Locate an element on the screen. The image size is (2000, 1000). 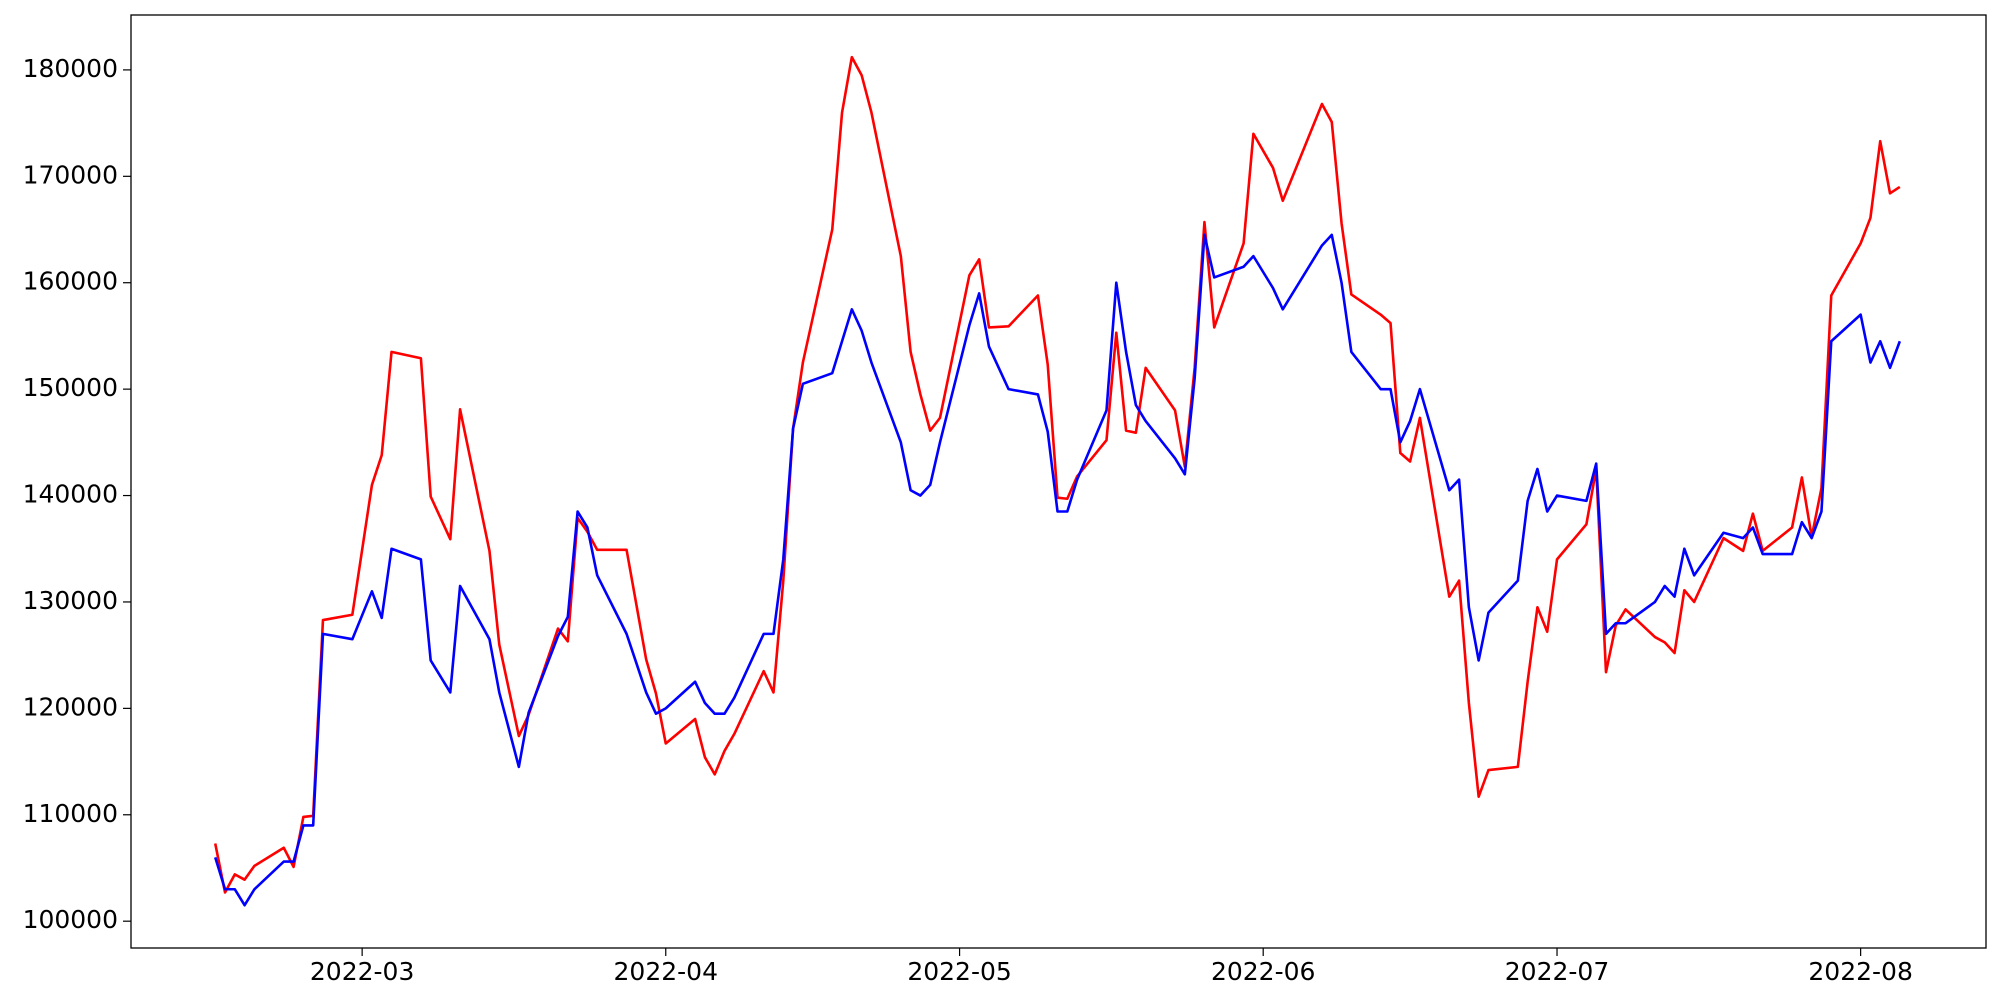
y-tick-label: 100000 is located at coordinates (70, 919).